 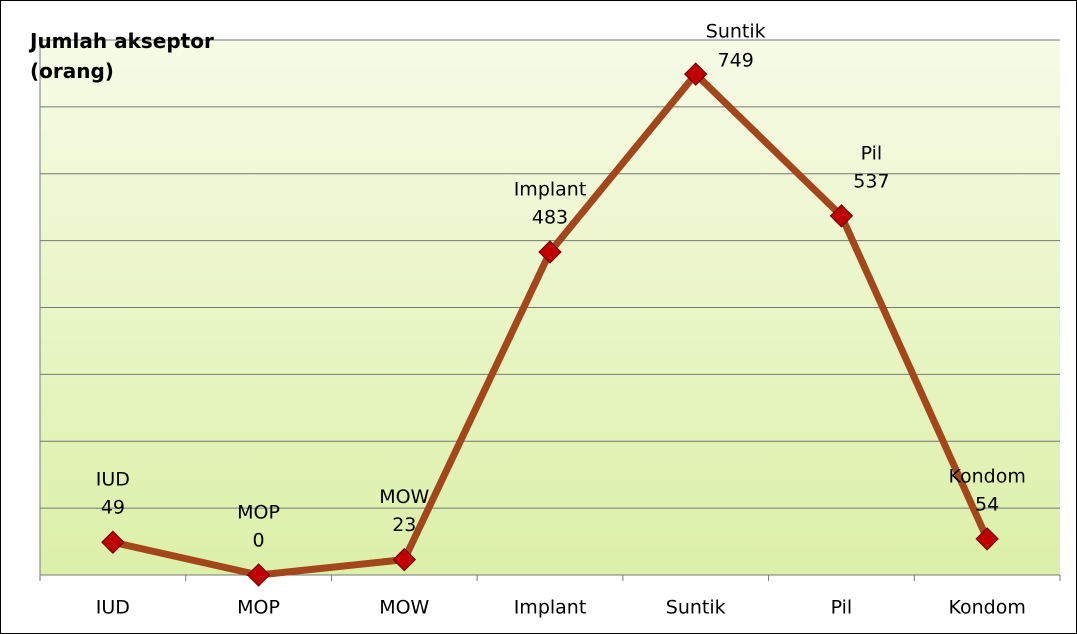 What do you see at coordinates (258, 513) in the screenshot?
I see `data-label-name: MOP` at bounding box center [258, 513].